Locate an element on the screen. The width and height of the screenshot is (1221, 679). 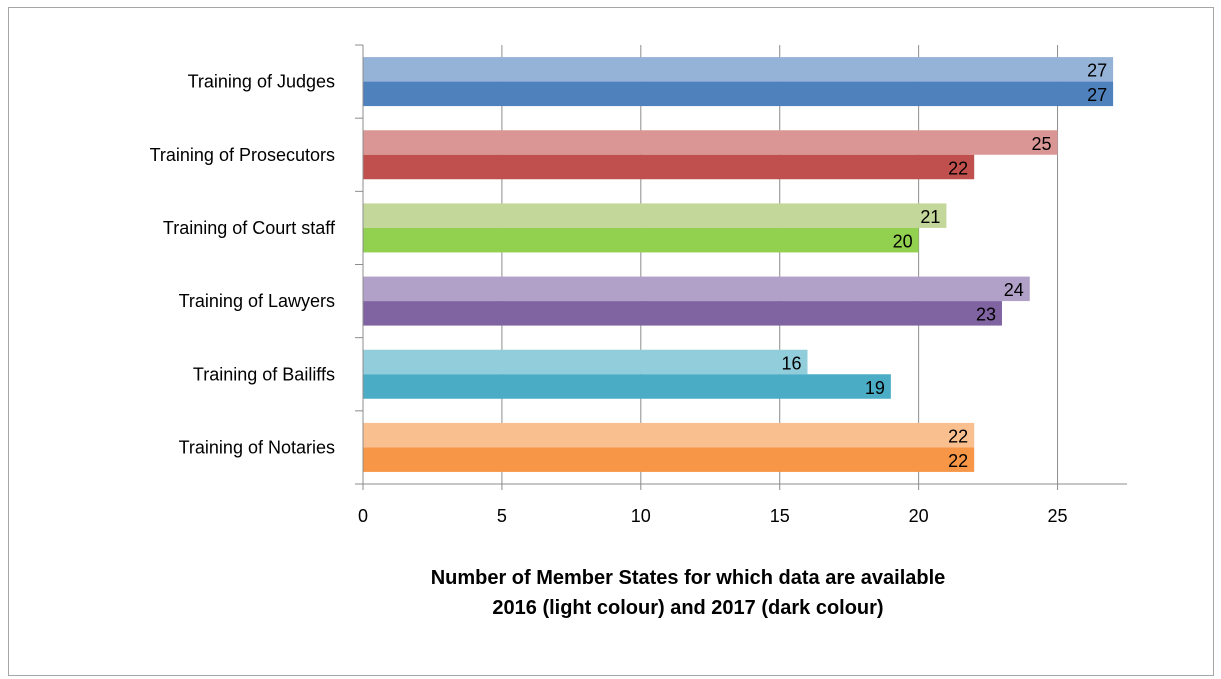
x-tick-label-10: 10 is located at coordinates (641, 516).